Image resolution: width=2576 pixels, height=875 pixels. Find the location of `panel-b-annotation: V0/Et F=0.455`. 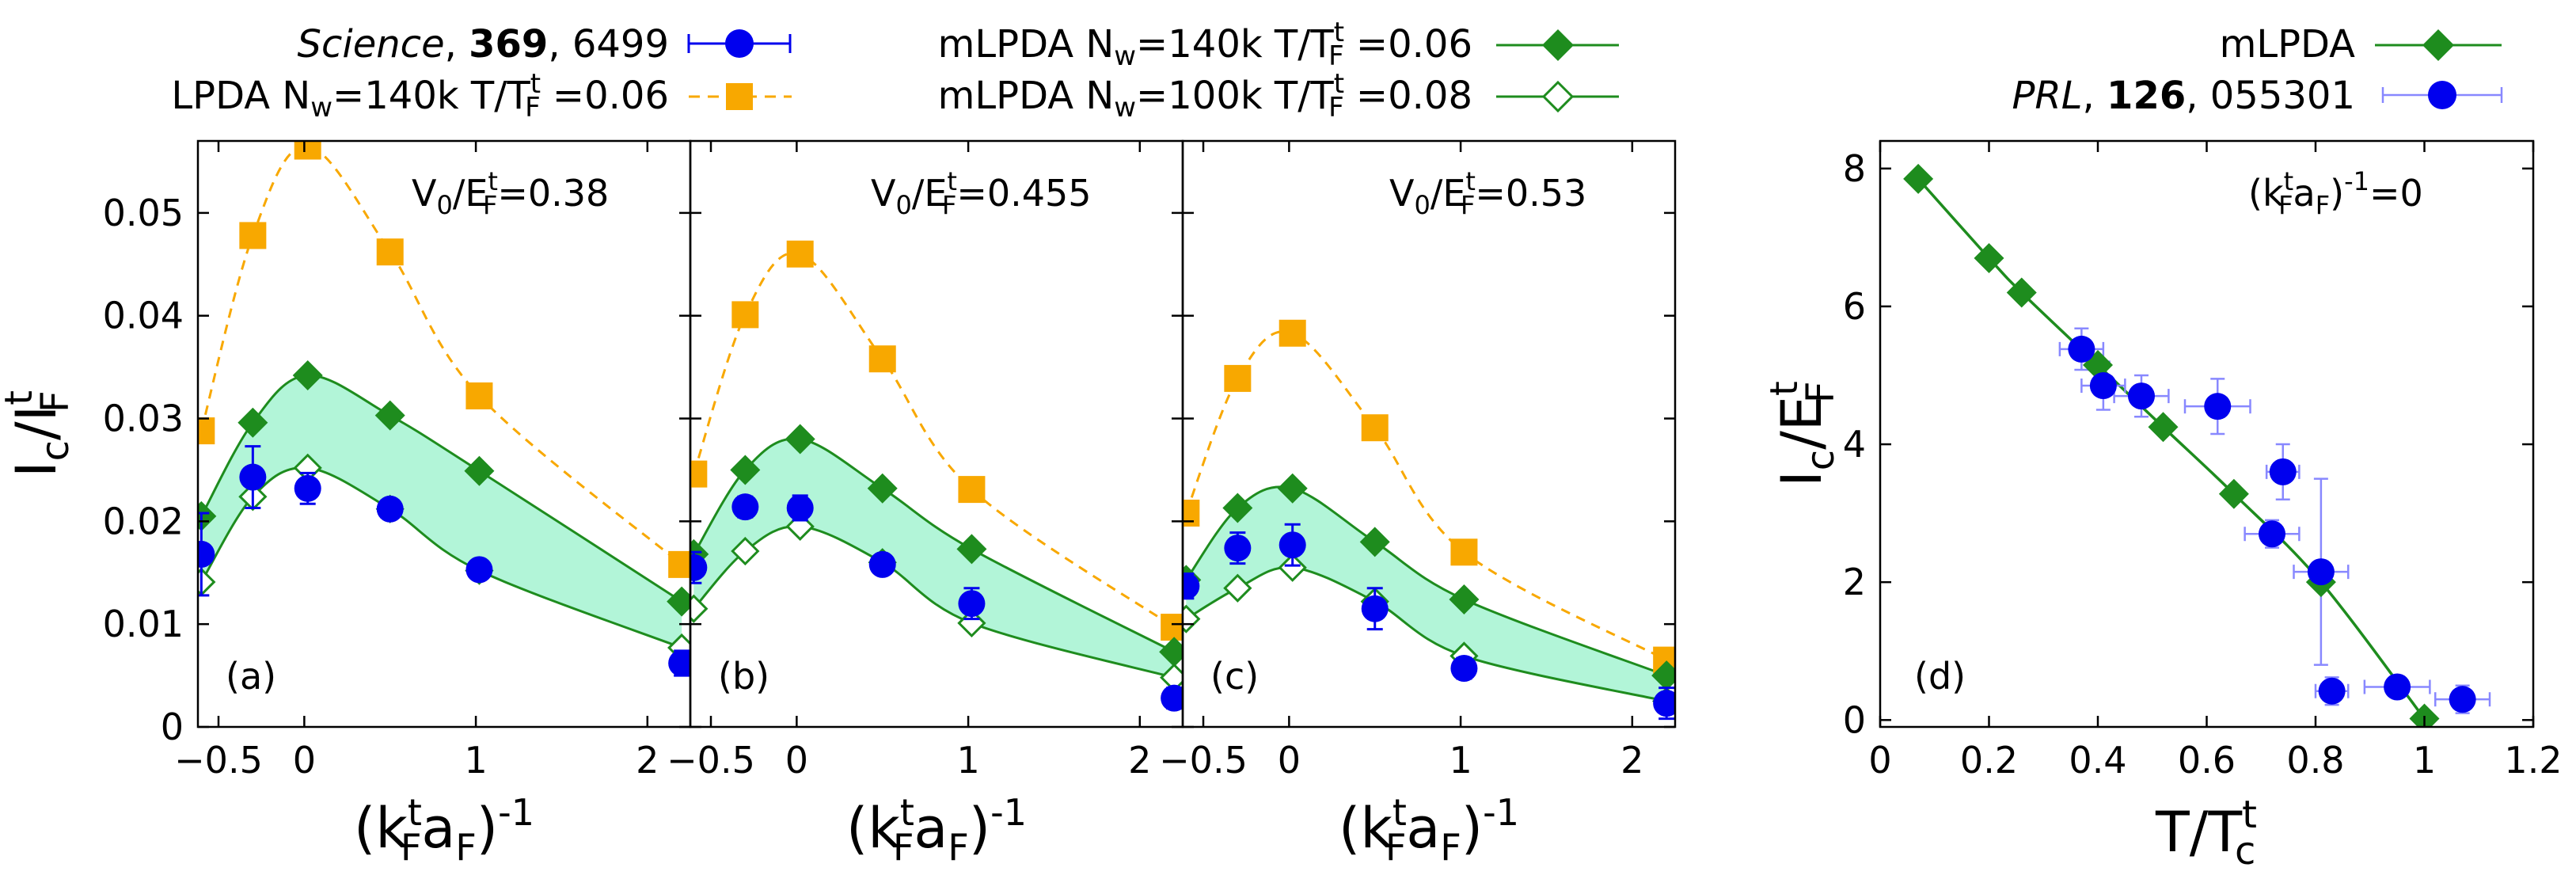

panel-b-annotation: V0/Et F=0.455 is located at coordinates (982, 193).